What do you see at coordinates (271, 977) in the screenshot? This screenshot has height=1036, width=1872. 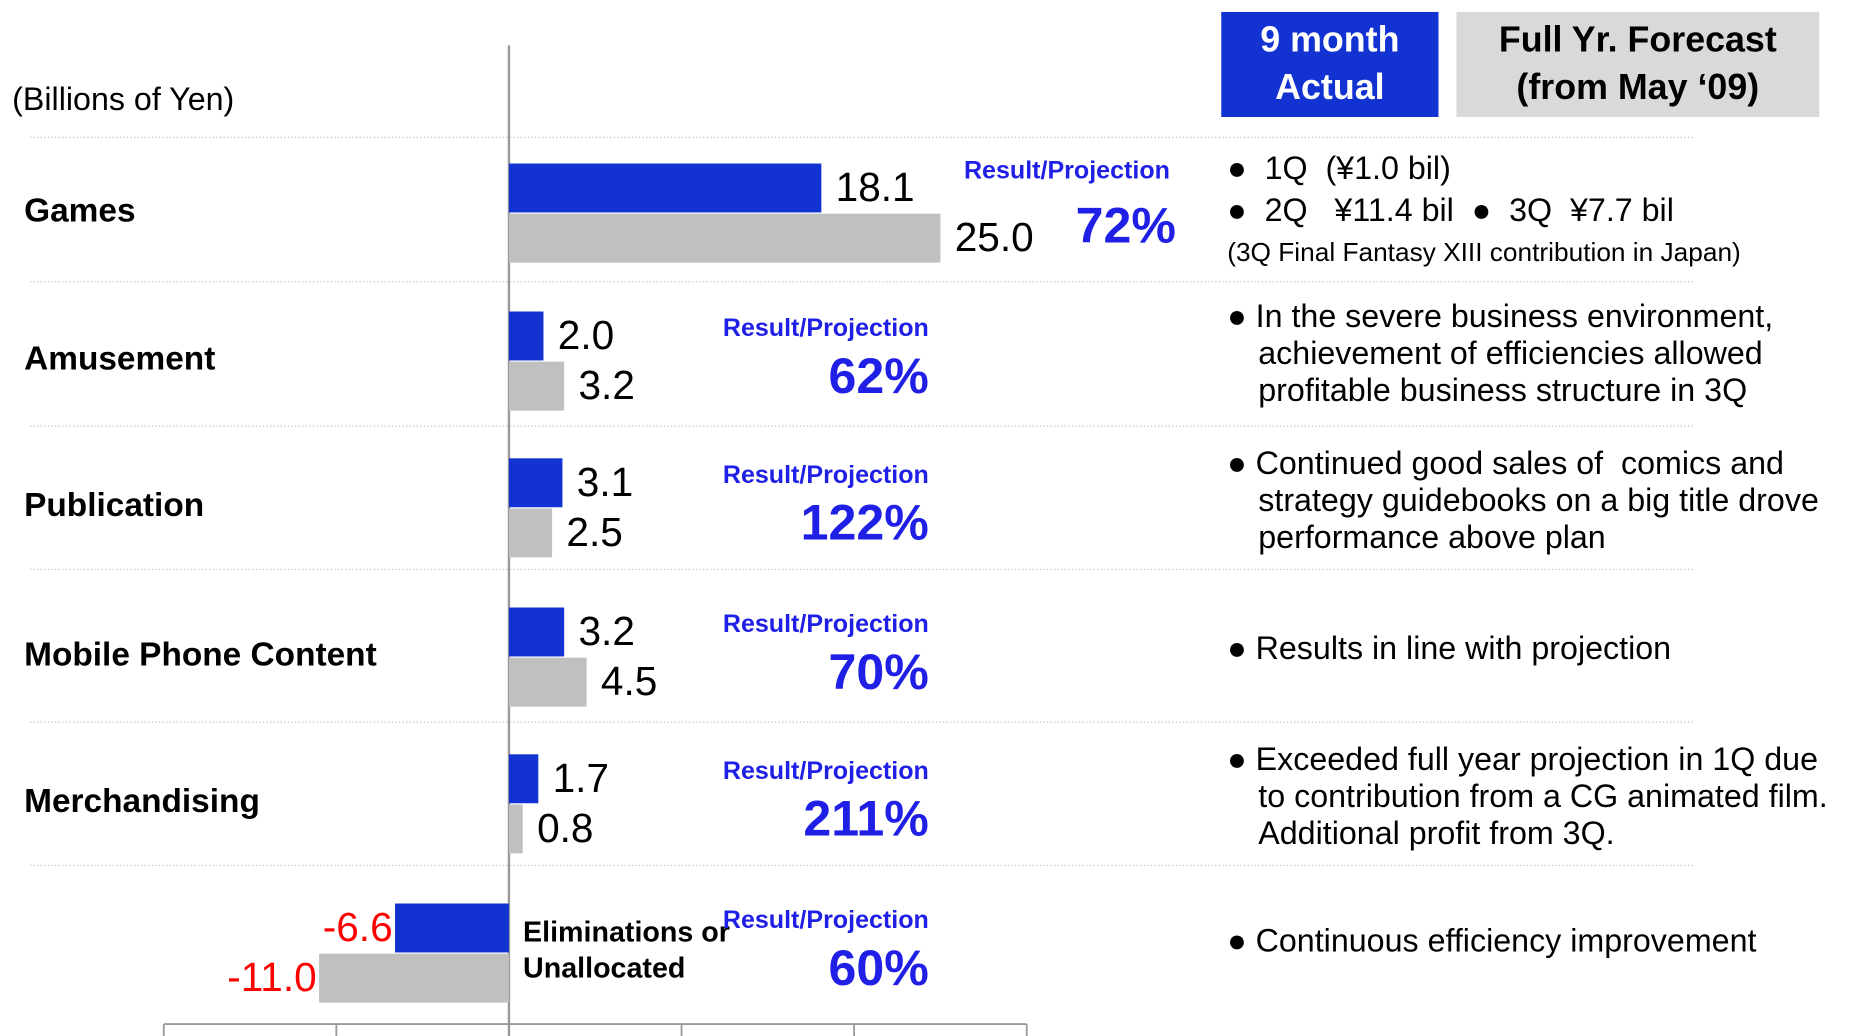 I see `value-label: -11.0` at bounding box center [271, 977].